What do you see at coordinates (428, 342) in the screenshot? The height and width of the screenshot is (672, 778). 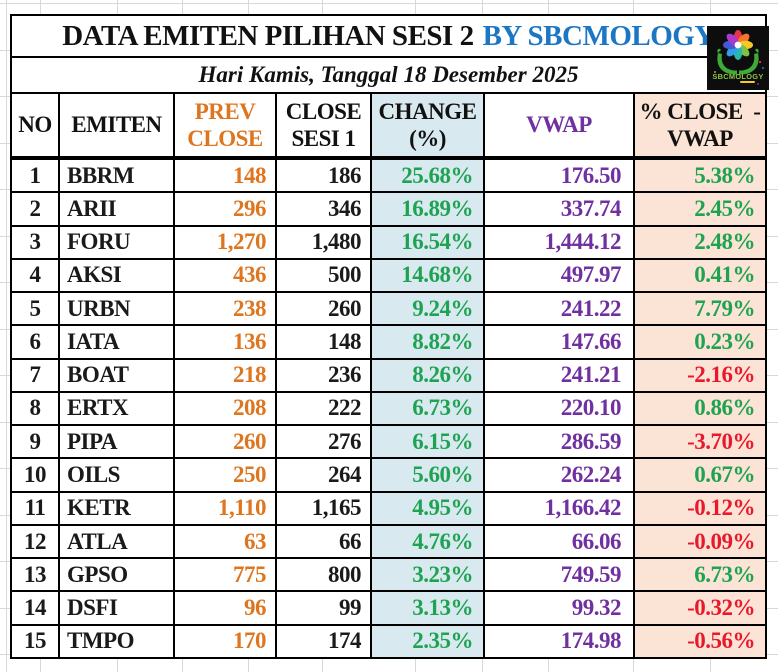 I see `cell-change_pct: 8.82%` at bounding box center [428, 342].